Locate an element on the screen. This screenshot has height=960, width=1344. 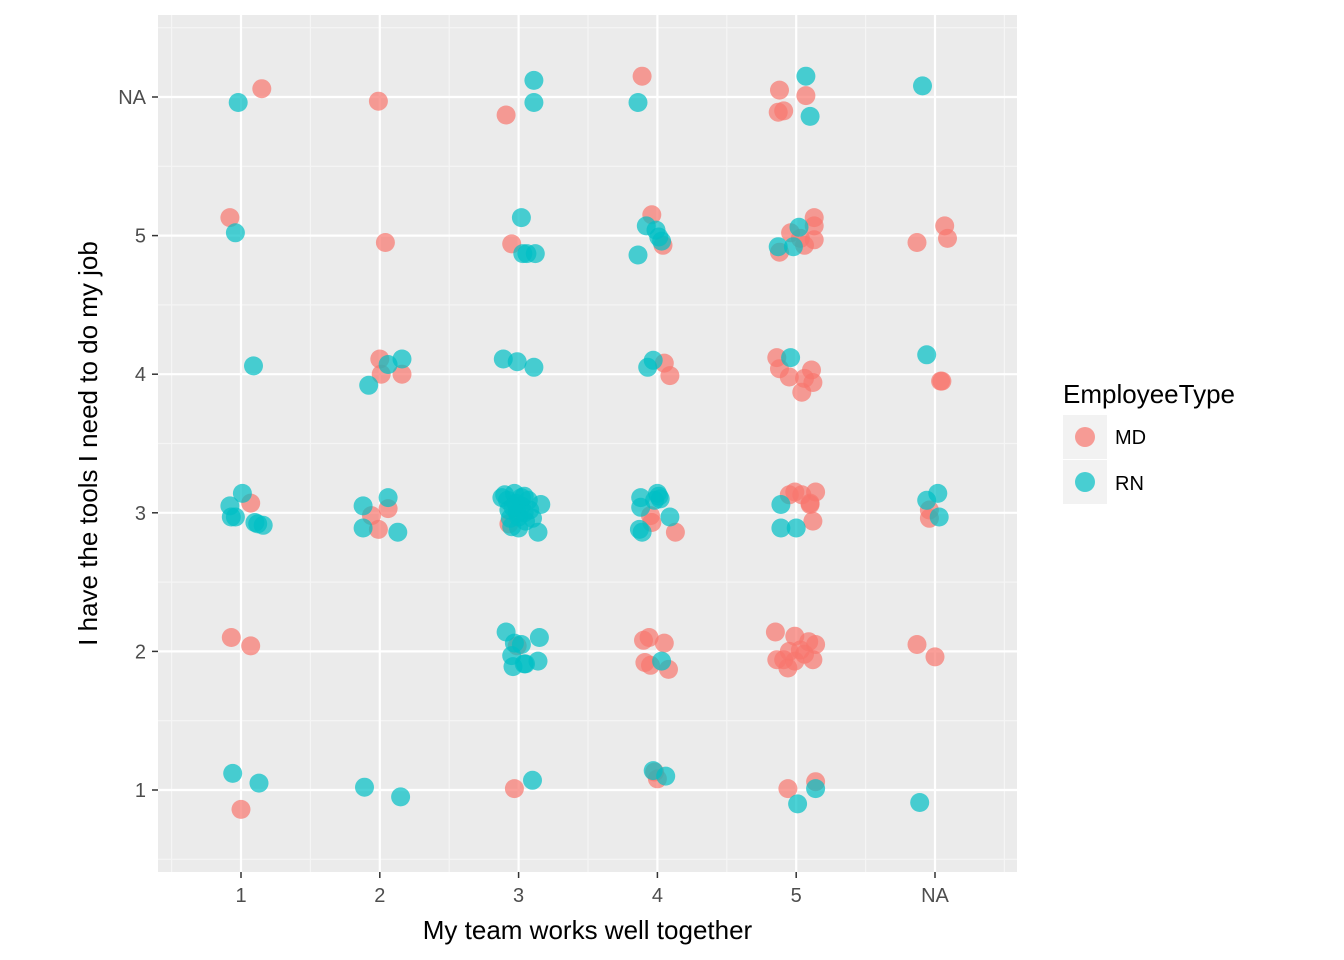
y-tick-label: 1 is located at coordinates (140, 791).